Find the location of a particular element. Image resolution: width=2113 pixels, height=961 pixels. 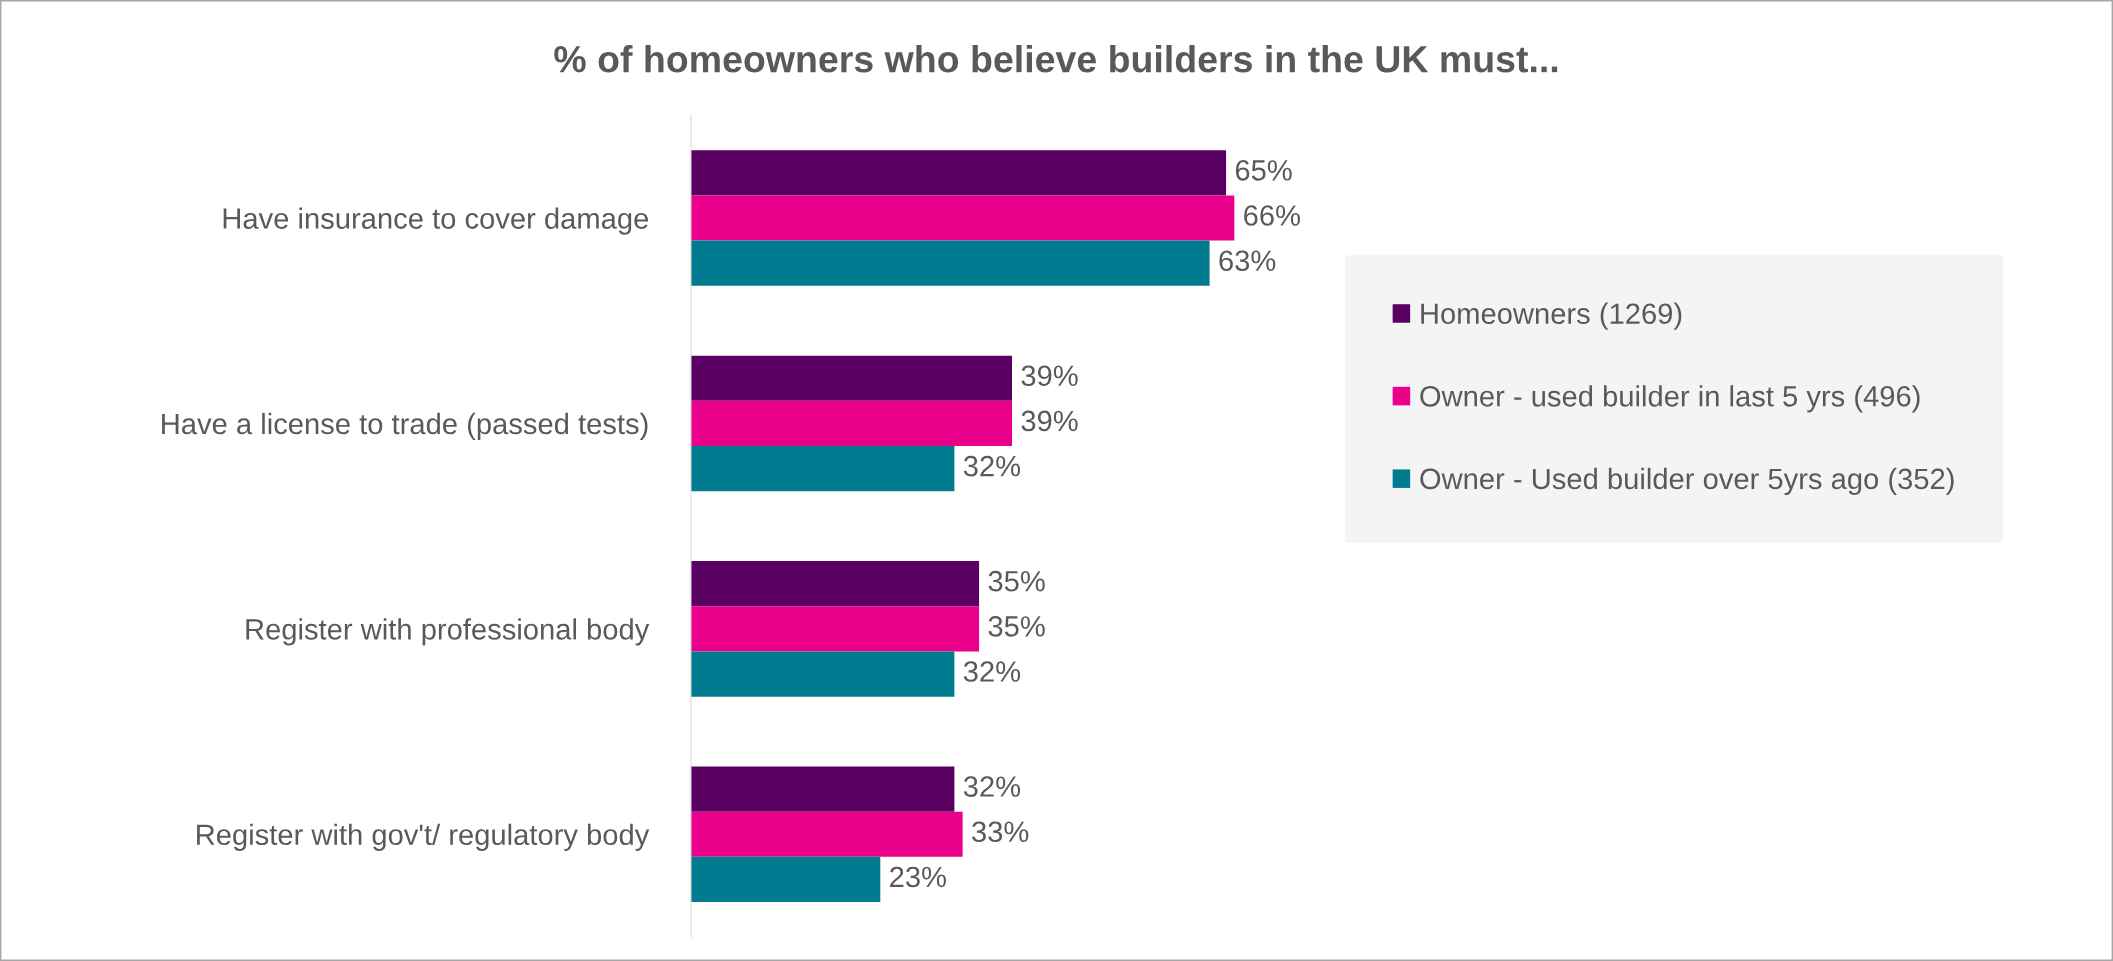

legend-label: Owner - Used builder over 5yrs ago (352) is located at coordinates (1687, 481).